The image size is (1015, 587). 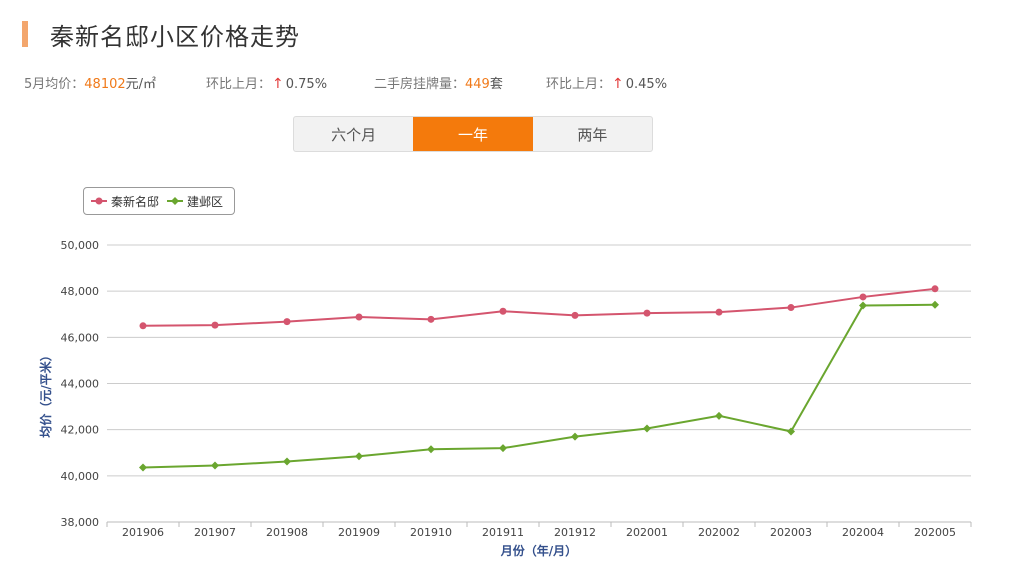 I want to click on legend-item-series-1: 秦新名邸, so click(x=125, y=201).